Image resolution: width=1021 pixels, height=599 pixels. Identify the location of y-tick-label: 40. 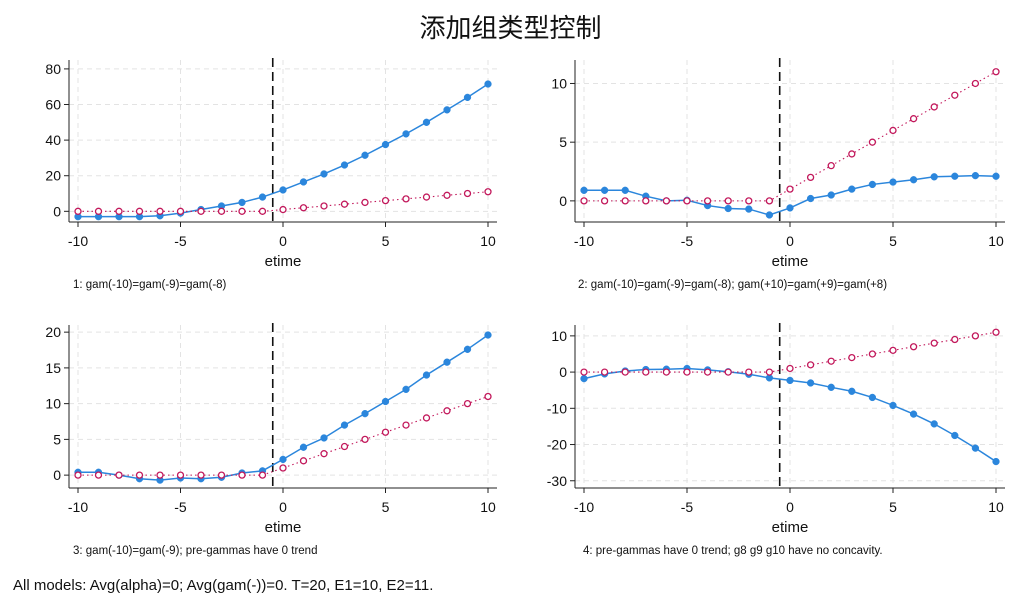
(53, 140).